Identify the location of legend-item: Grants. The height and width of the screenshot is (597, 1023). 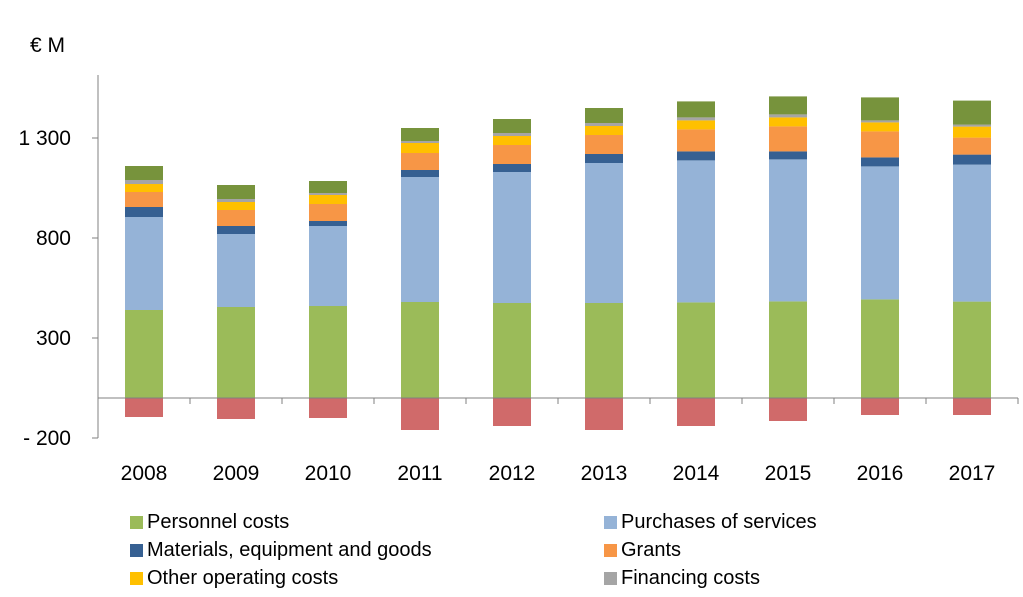
(794, 550).